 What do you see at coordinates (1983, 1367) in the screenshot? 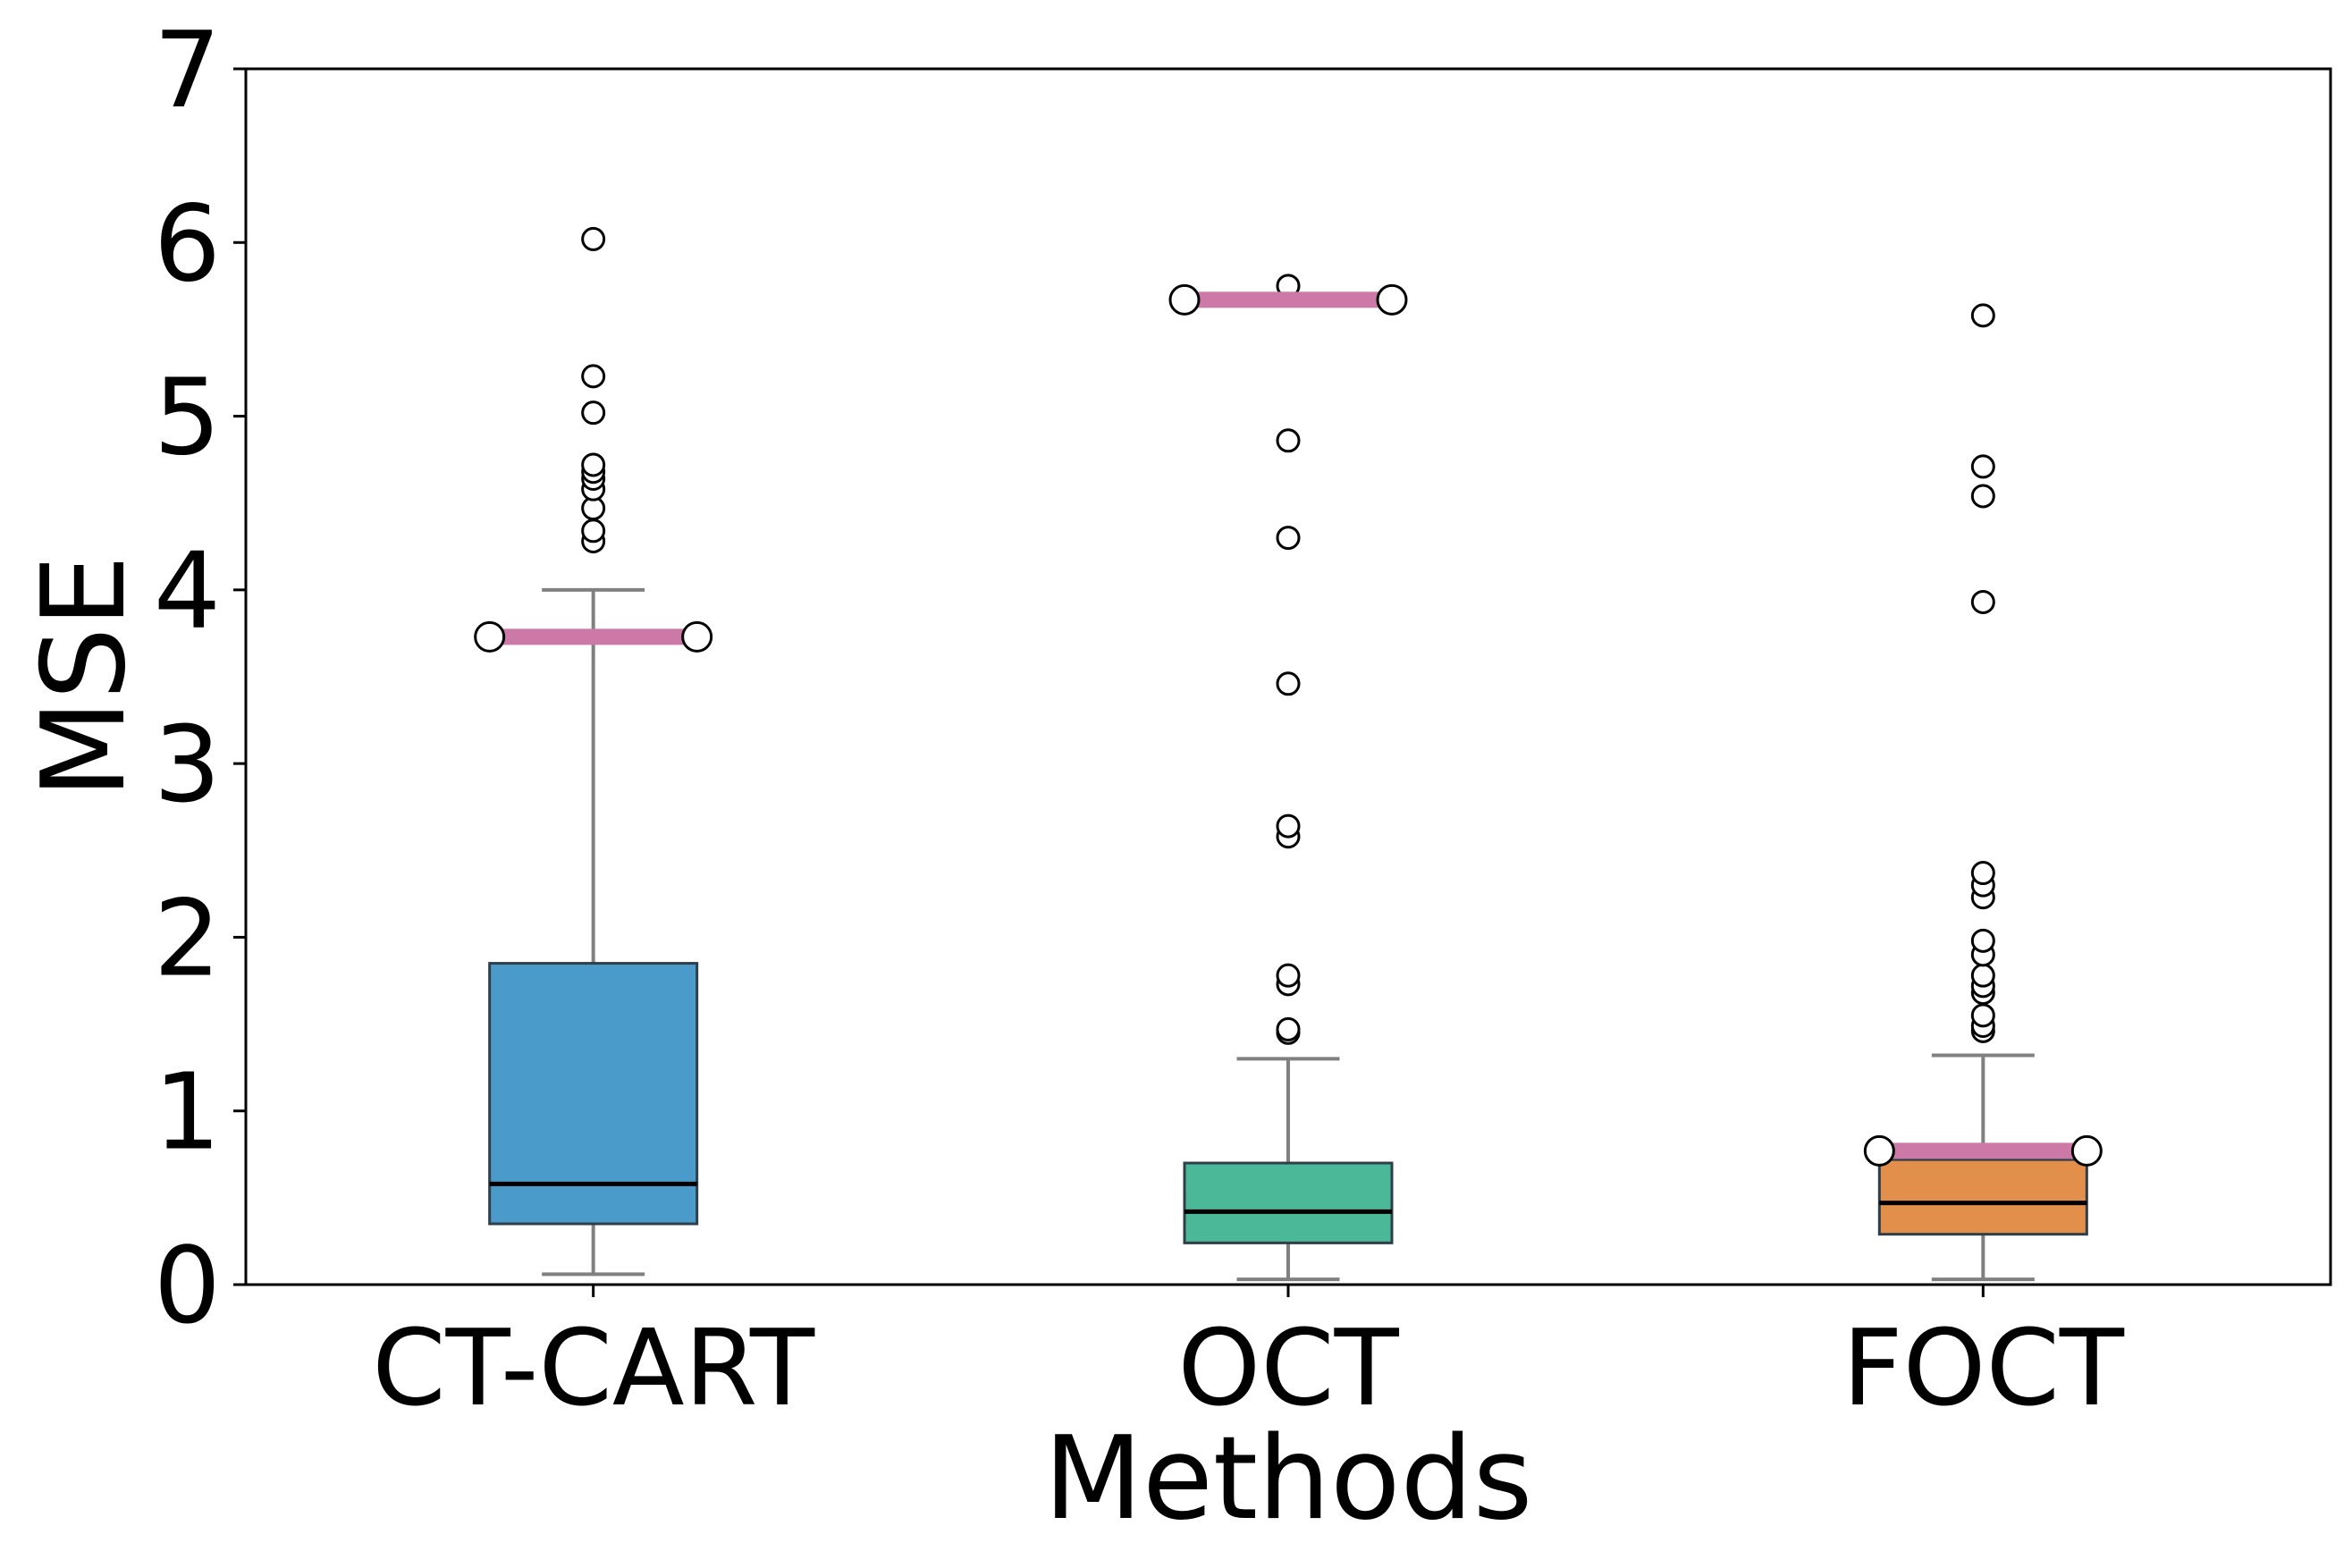
I see `x-tick-label: FOCT` at bounding box center [1983, 1367].